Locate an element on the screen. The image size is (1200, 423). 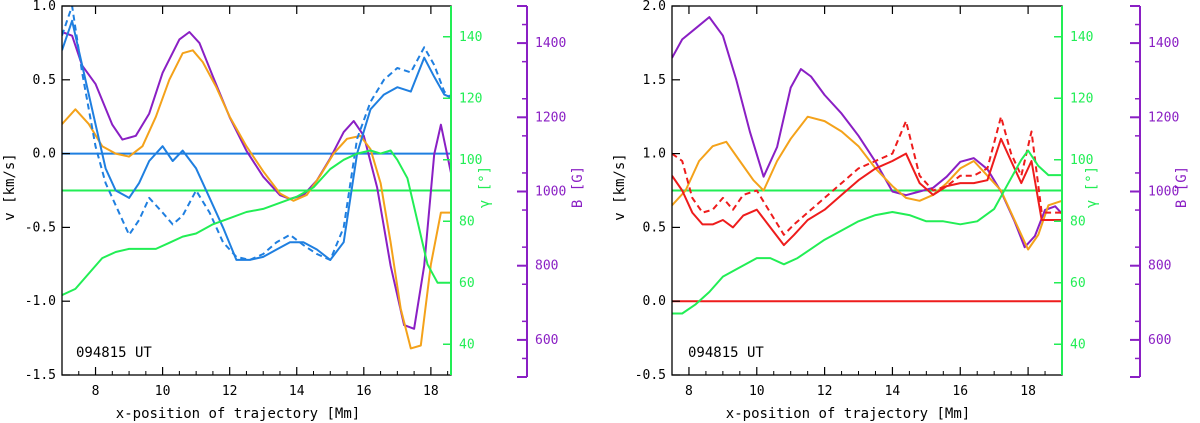
series-orange-line is located at coordinates (867, 183).